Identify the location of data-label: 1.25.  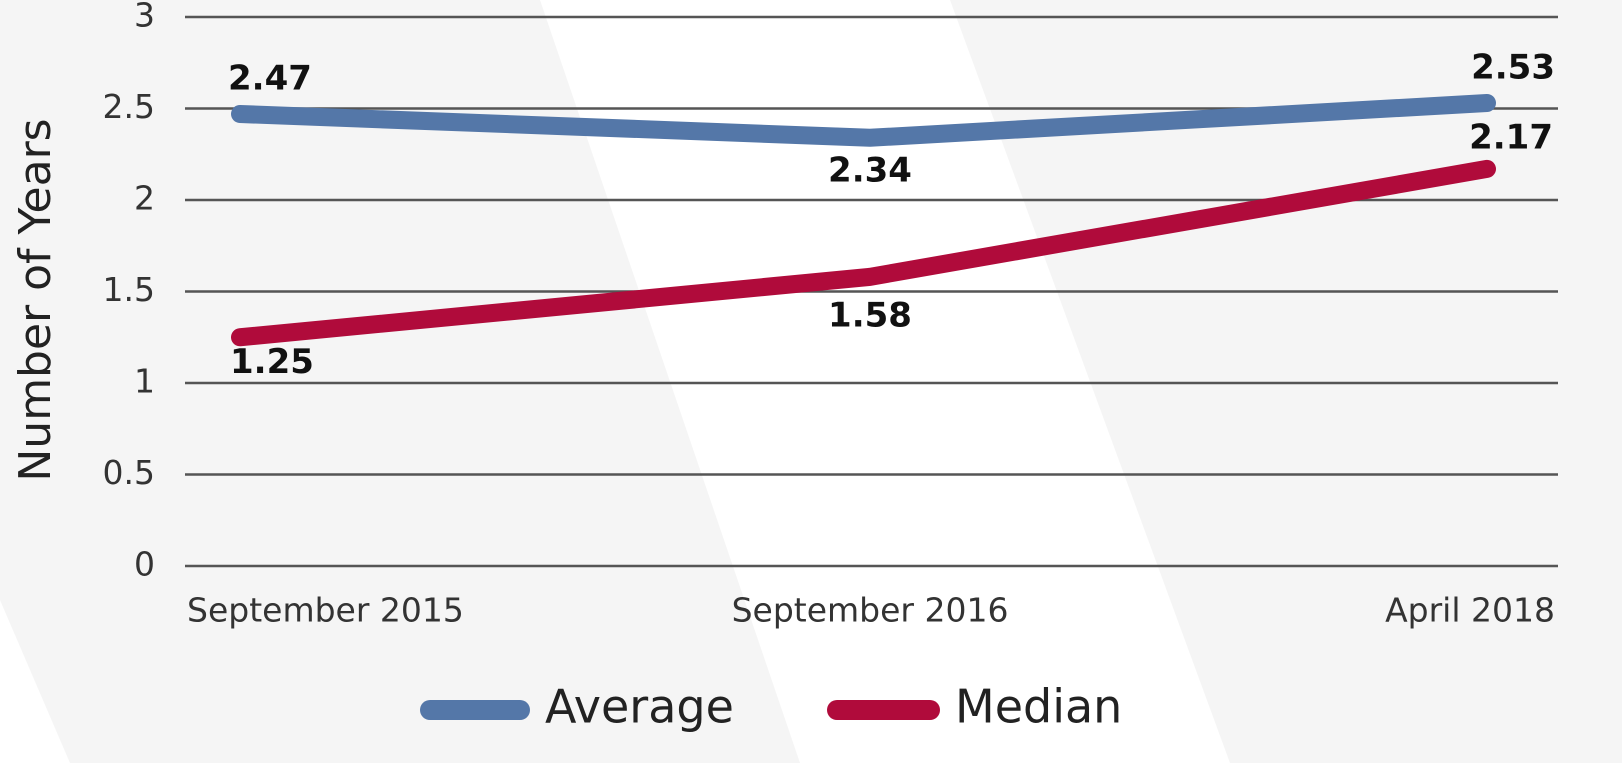
(272, 362).